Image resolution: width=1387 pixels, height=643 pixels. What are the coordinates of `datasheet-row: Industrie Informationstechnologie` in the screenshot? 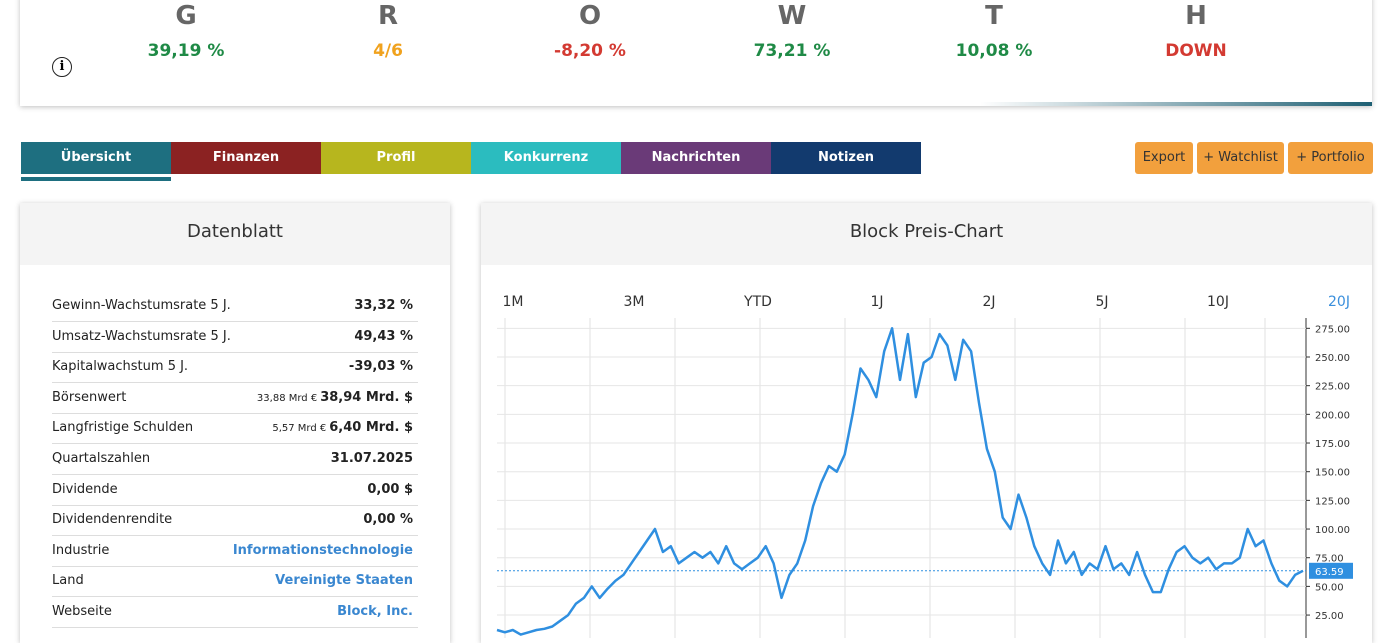 It's located at (235, 551).